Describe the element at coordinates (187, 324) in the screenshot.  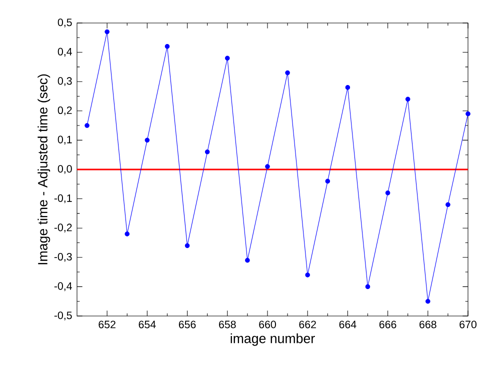
I see `x-tick-label: 656` at that location.